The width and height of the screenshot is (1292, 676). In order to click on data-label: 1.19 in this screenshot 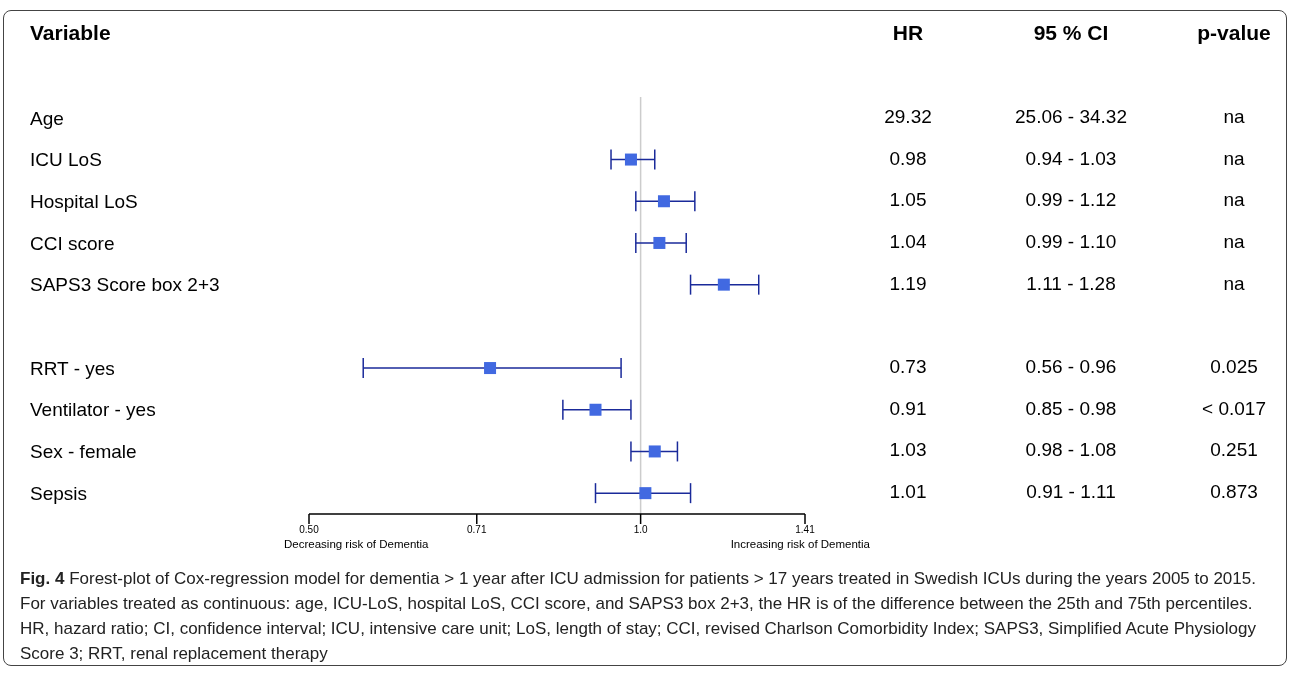, I will do `click(908, 283)`.